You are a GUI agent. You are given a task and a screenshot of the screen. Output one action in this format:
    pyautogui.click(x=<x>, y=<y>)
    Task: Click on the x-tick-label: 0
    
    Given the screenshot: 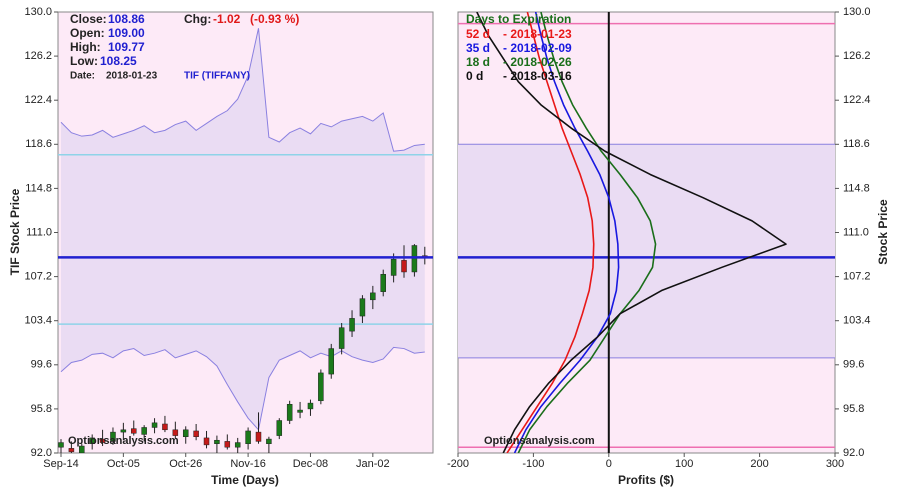 What is the action you would take?
    pyautogui.click(x=609, y=464)
    